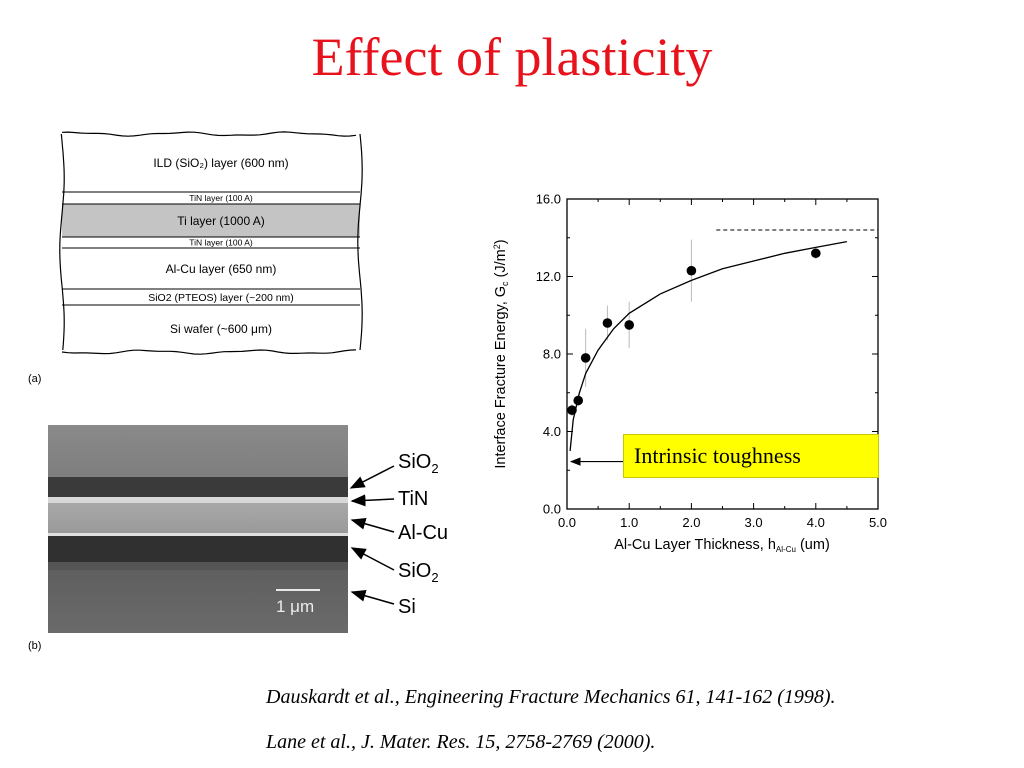 Image resolution: width=1024 pixels, height=768 pixels. I want to click on layer-tin-bottom, so click(211, 242).